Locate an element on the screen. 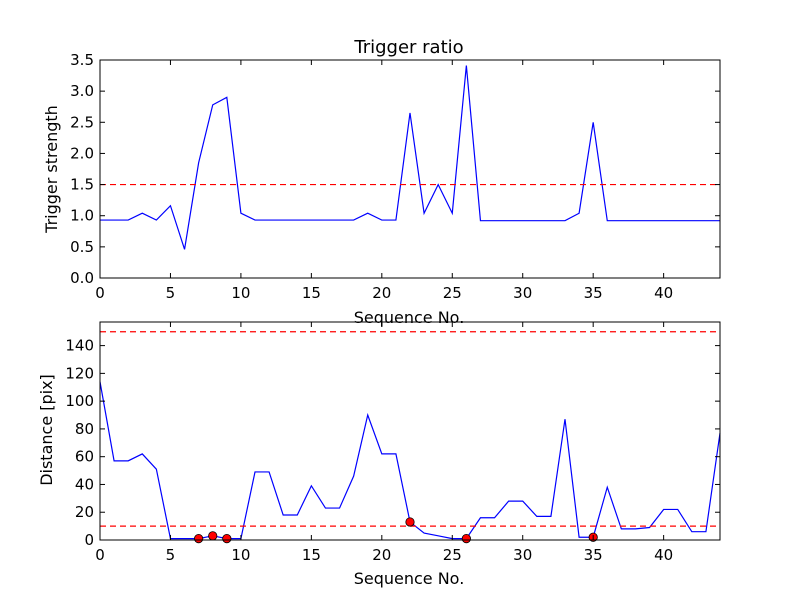  distance-ytick-label: 60 is located at coordinates (84, 457).